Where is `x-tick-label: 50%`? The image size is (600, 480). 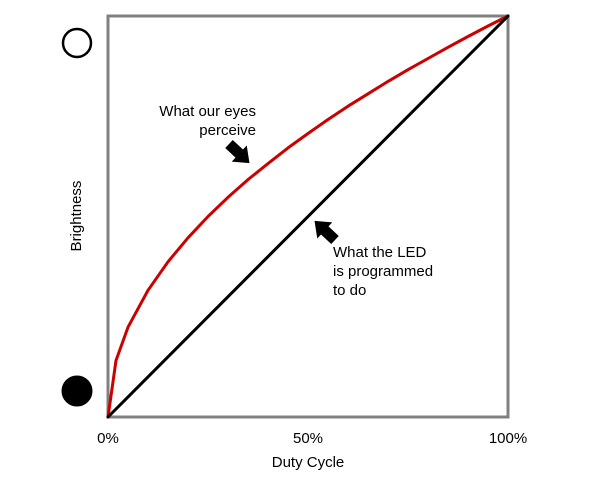
x-tick-label: 50% is located at coordinates (308, 438).